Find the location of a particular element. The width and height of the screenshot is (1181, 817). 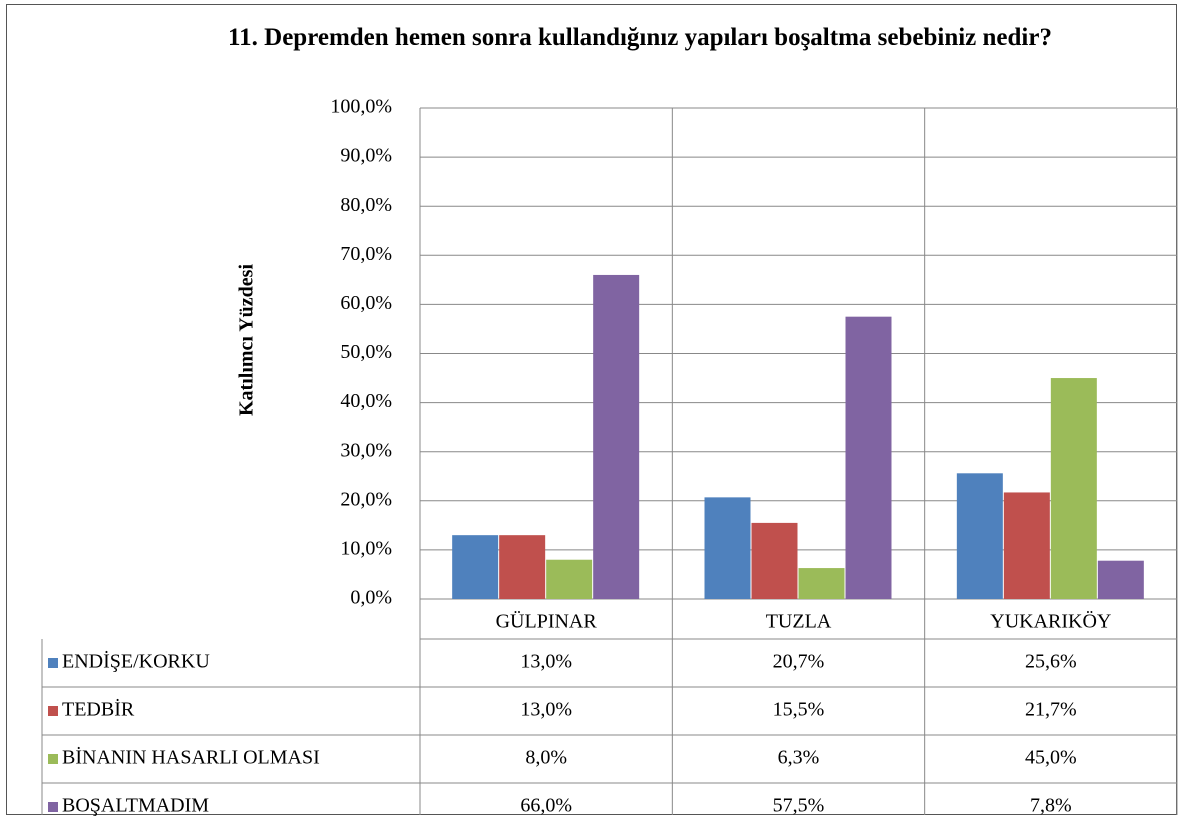

x-tick-label: TUZLA is located at coordinates (799, 622).